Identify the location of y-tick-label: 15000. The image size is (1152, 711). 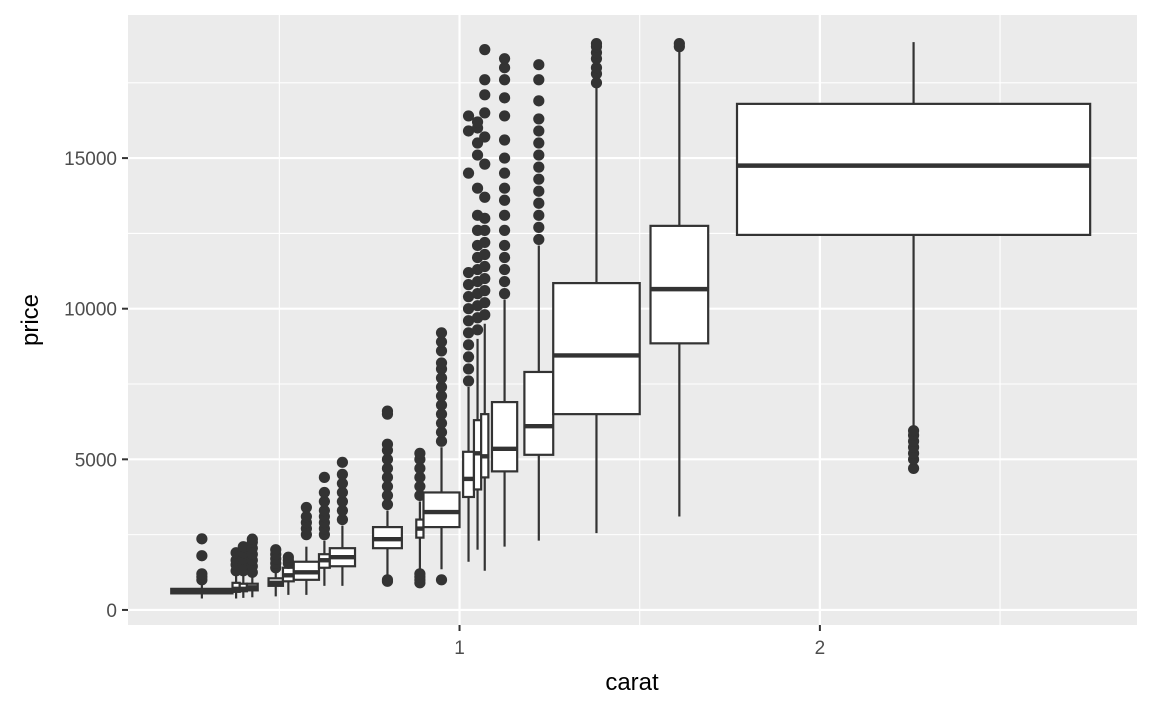
(90, 159).